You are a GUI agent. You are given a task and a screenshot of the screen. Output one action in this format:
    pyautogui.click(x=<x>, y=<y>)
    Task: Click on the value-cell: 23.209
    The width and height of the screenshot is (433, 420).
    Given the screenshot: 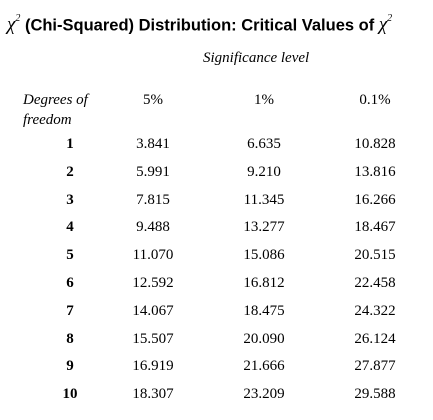 What is the action you would take?
    pyautogui.click(x=264, y=394)
    